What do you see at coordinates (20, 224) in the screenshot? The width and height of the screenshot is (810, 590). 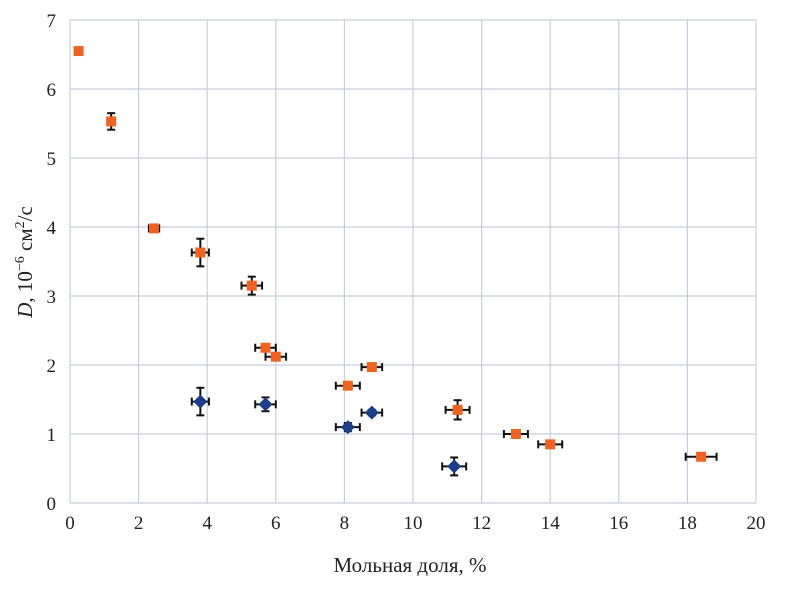 I see `y-label-unit-exponent: 2` at bounding box center [20, 224].